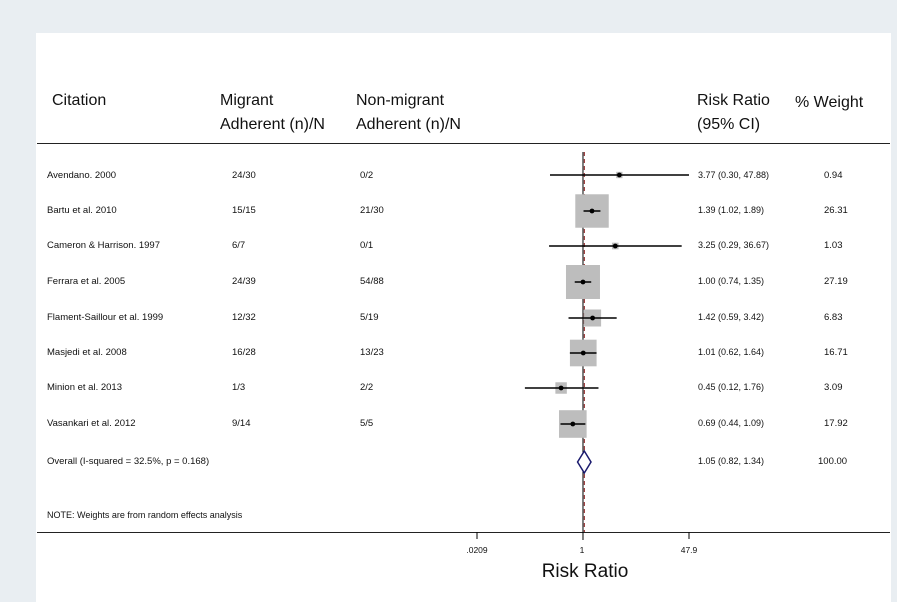 Image resolution: width=897 pixels, height=602 pixels. I want to click on overall-weight: 100.00, so click(833, 461).